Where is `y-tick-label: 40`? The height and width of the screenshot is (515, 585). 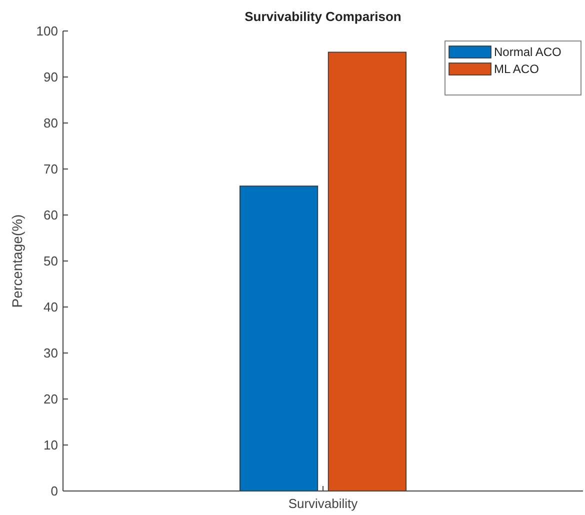
y-tick-label: 40 is located at coordinates (51, 307).